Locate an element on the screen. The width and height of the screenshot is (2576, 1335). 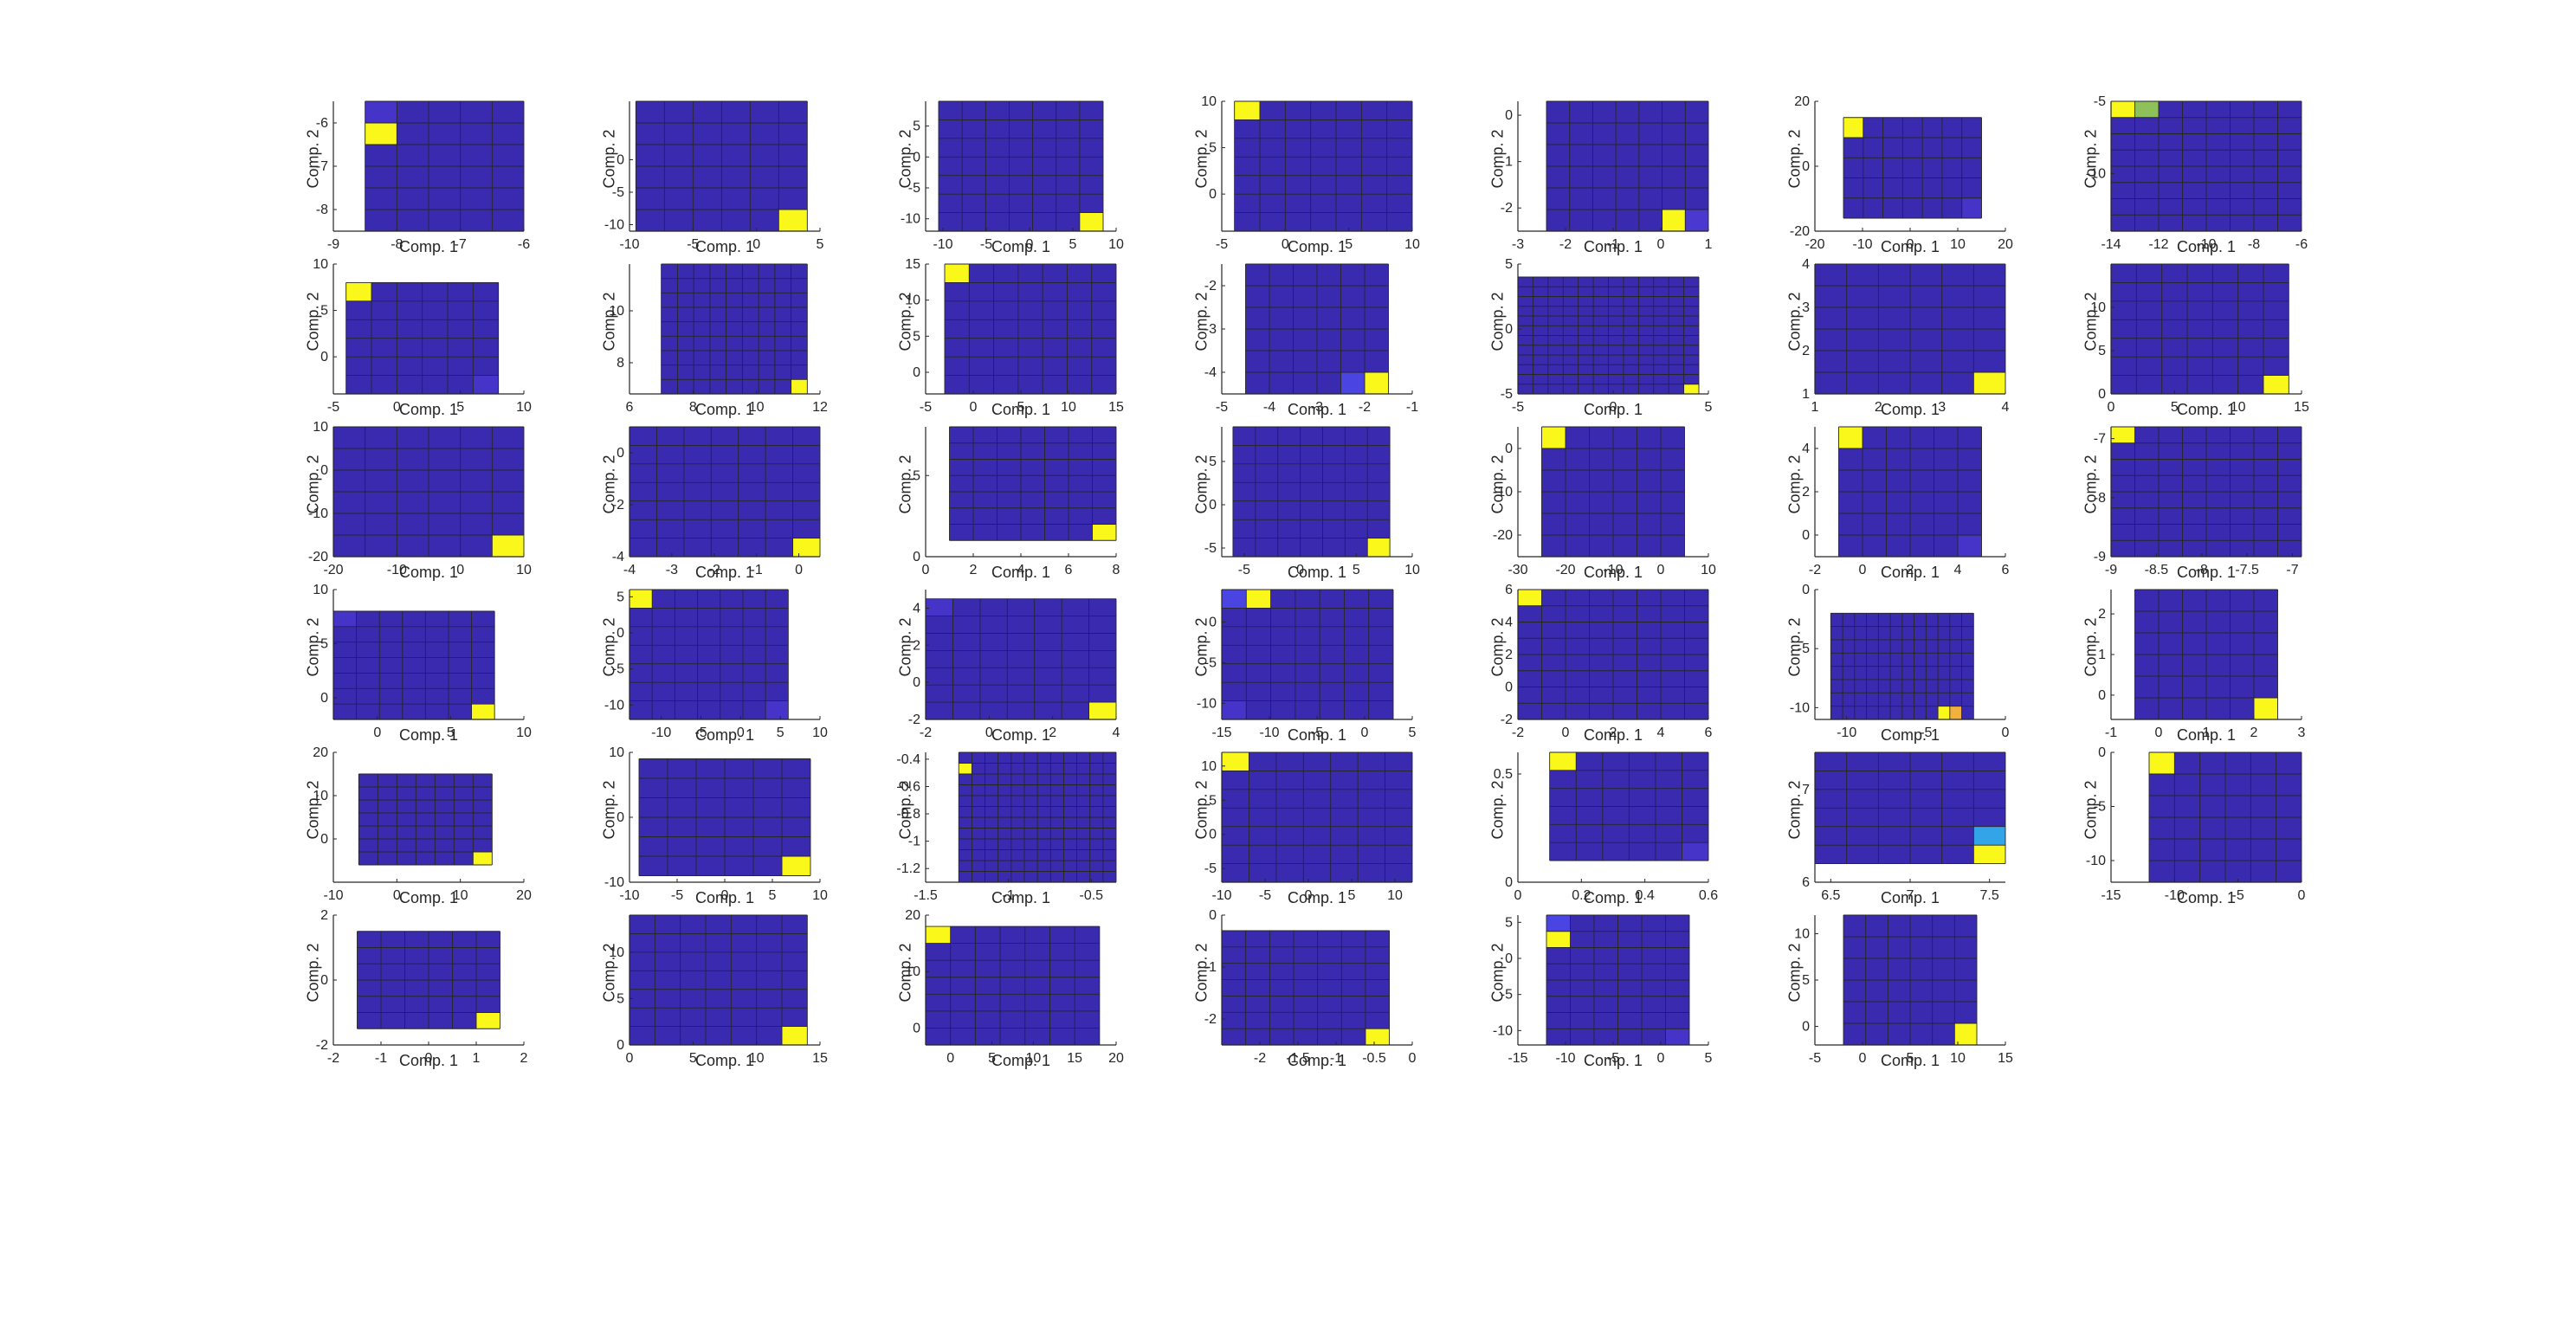
panel-axes: -14 -12 -10 -8 -6 -10 -5 is located at coordinates (2197, 173).